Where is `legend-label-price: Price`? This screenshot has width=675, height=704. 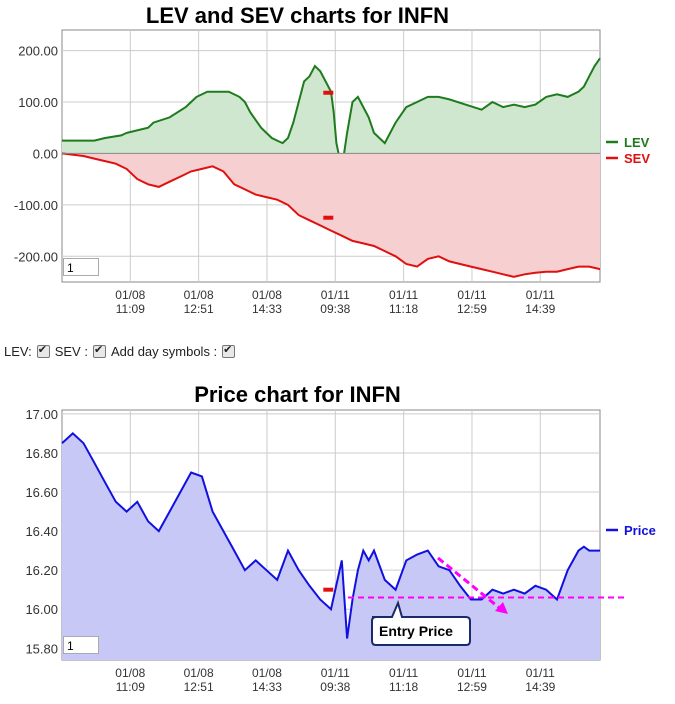
legend-label-price: Price is located at coordinates (640, 530).